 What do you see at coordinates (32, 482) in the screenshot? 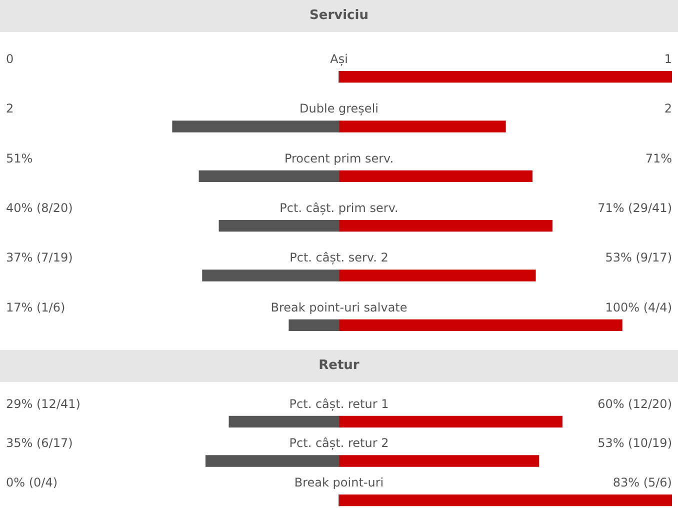
I see `text: 0% (0/4)` at bounding box center [32, 482].